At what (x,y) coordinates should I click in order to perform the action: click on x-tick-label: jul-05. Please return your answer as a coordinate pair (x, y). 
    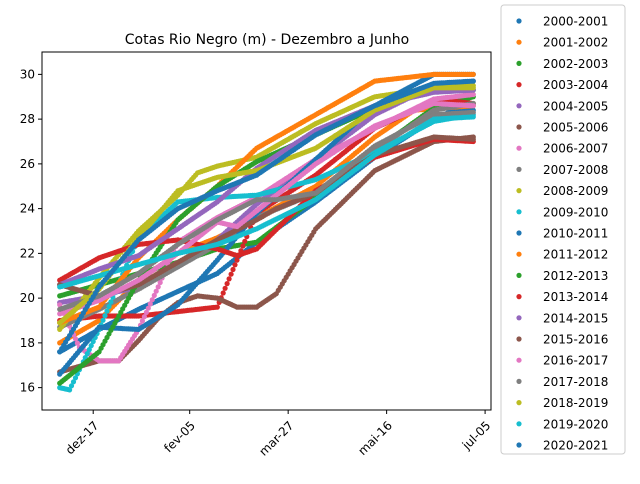
    Looking at the image, I should click on (476, 435).